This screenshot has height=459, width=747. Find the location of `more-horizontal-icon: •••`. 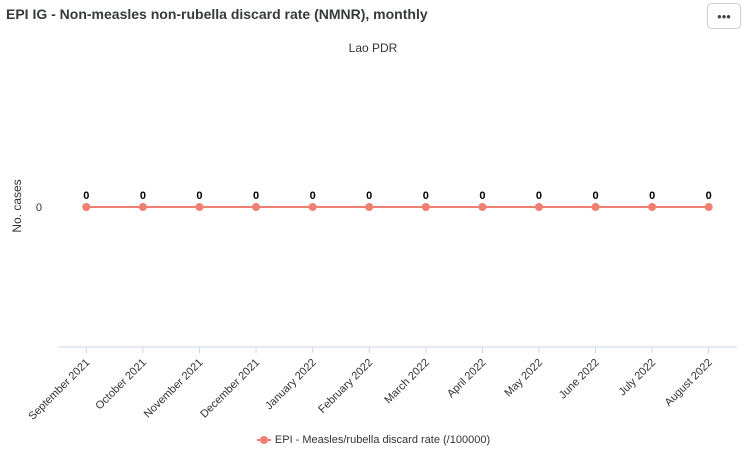

more-horizontal-icon: ••• is located at coordinates (724, 16).